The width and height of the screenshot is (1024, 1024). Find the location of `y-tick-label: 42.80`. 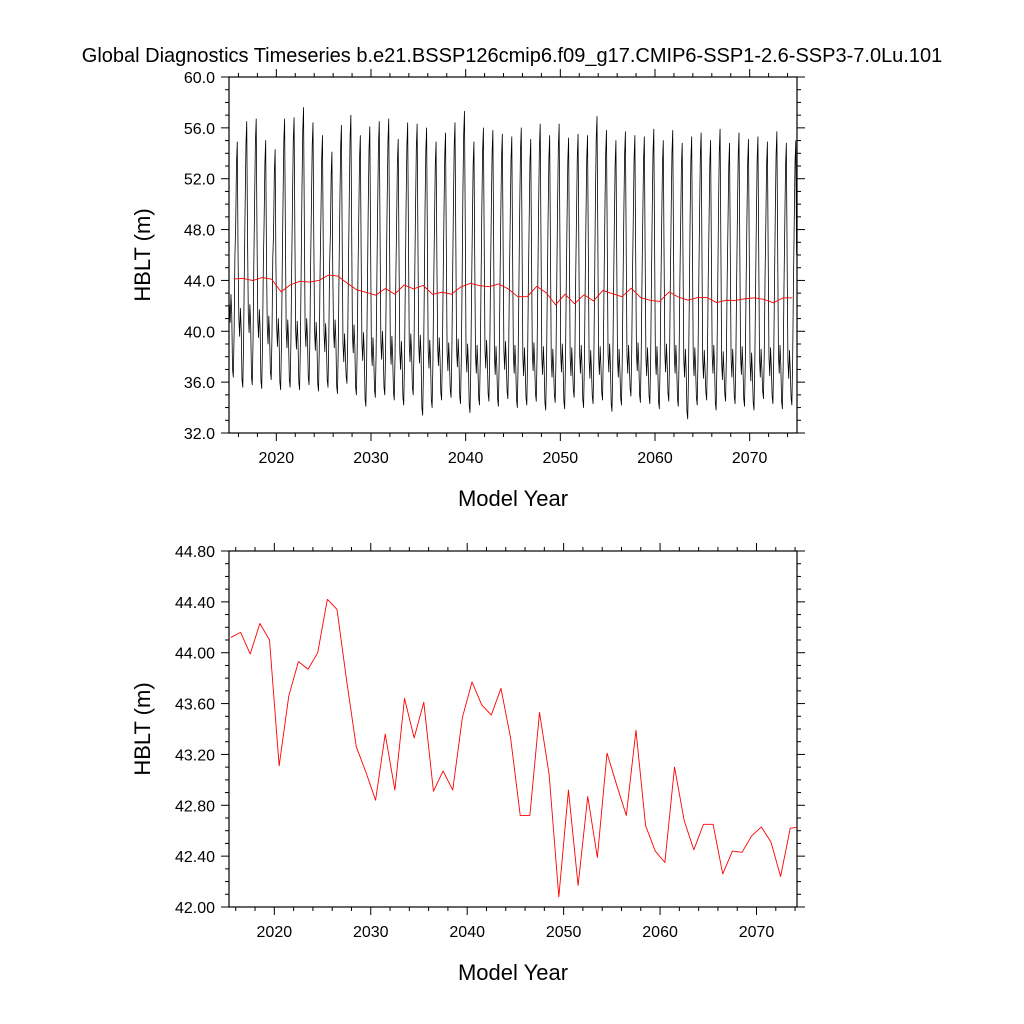

y-tick-label: 42.80 is located at coordinates (195, 806).